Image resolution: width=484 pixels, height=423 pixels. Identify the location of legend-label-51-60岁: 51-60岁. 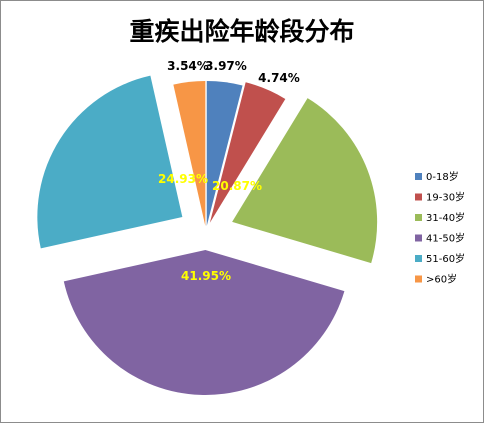
(445, 258).